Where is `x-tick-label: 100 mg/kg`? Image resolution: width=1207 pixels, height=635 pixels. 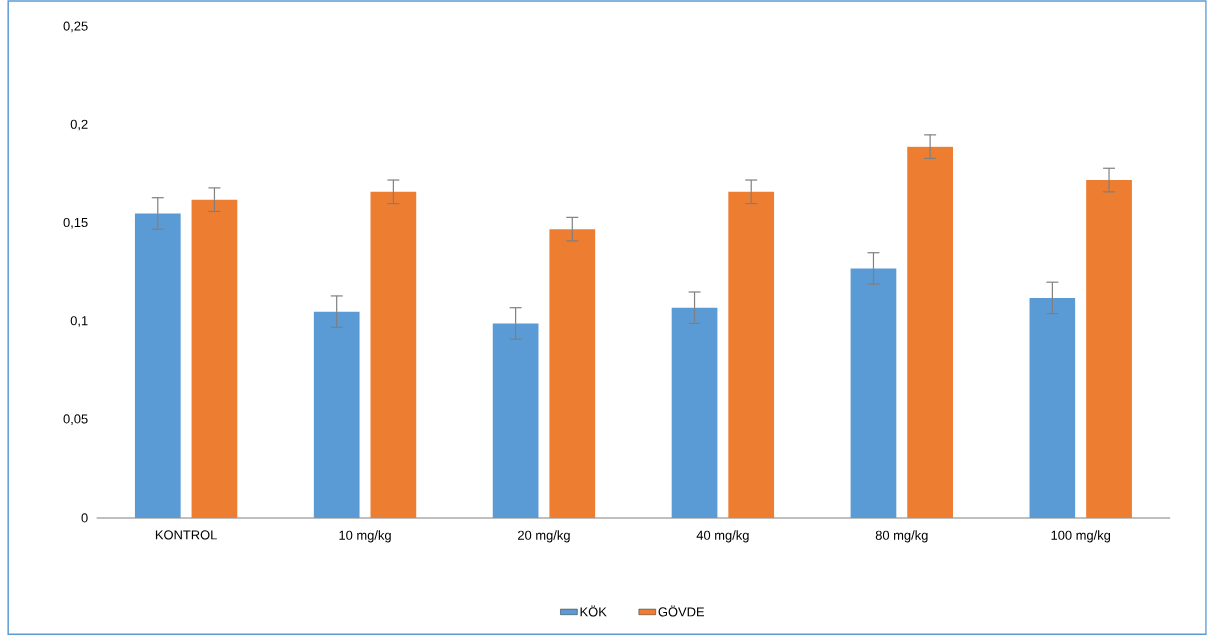
x-tick-label: 100 mg/kg is located at coordinates (1081, 536).